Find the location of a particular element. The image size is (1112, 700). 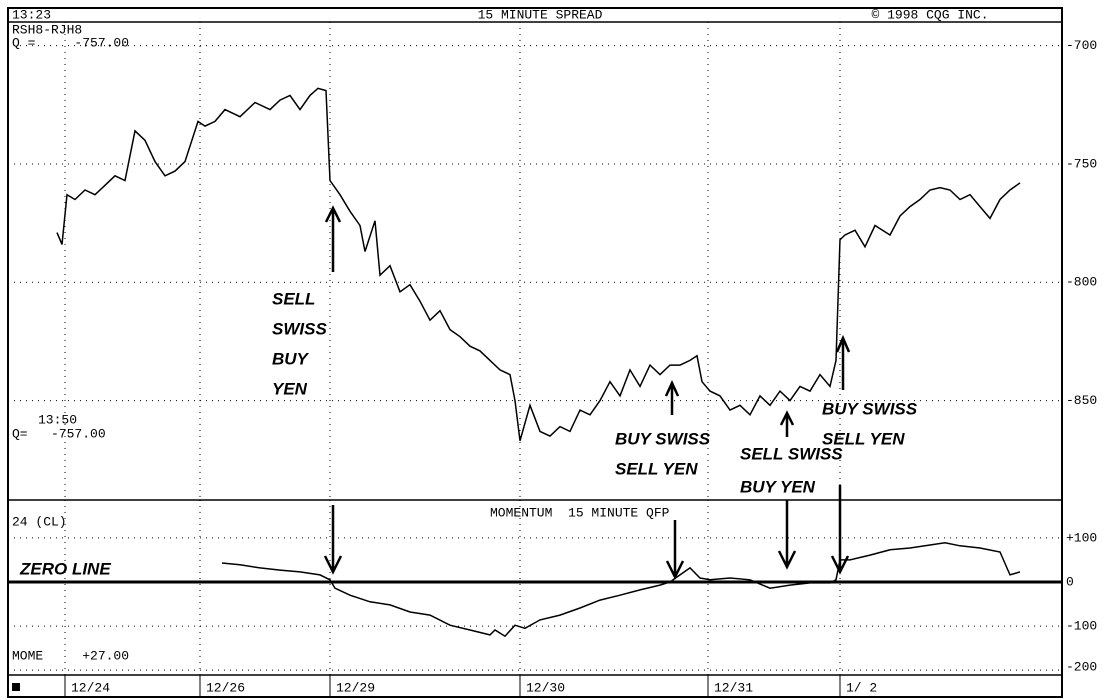

annotation: YEN is located at coordinates (290, 388).